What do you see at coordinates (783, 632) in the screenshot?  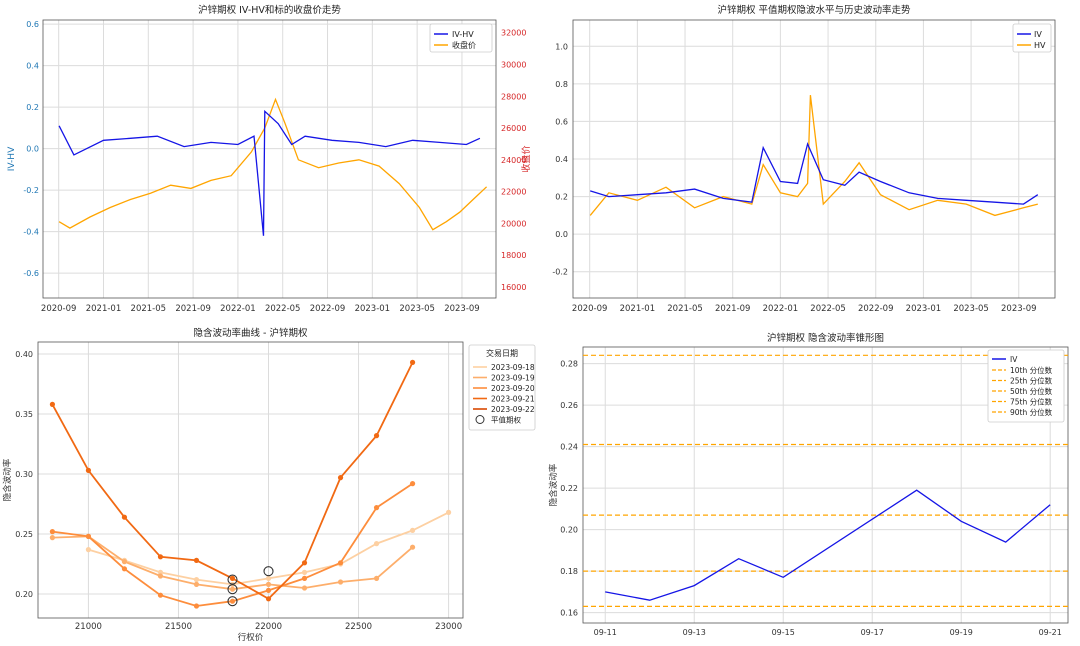 I see `x-tick-label: 09-15` at bounding box center [783, 632].